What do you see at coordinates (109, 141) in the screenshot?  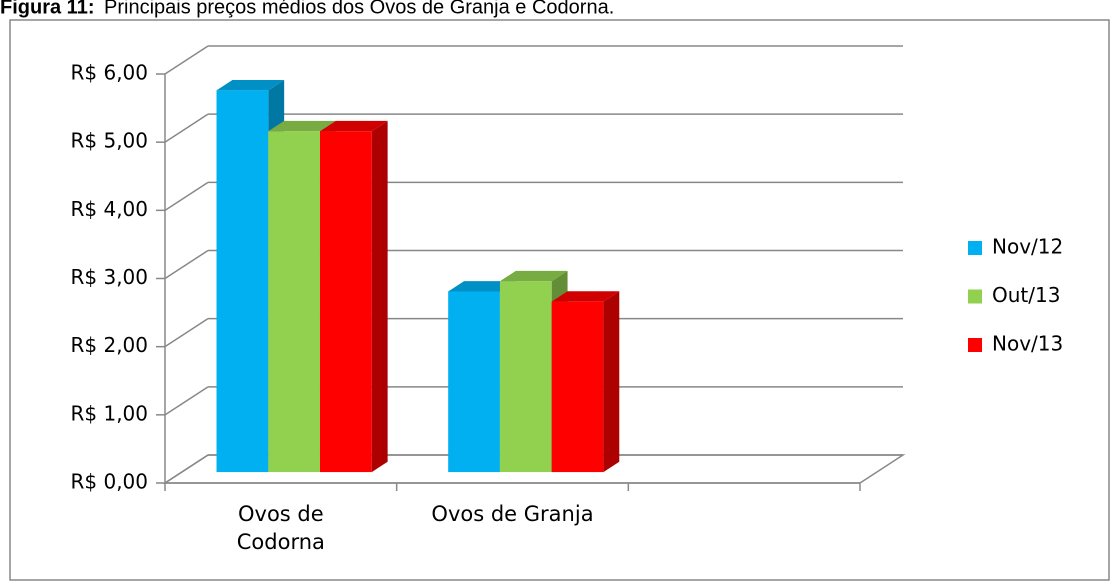 I see `y-tick-label: R$ 5,00` at bounding box center [109, 141].